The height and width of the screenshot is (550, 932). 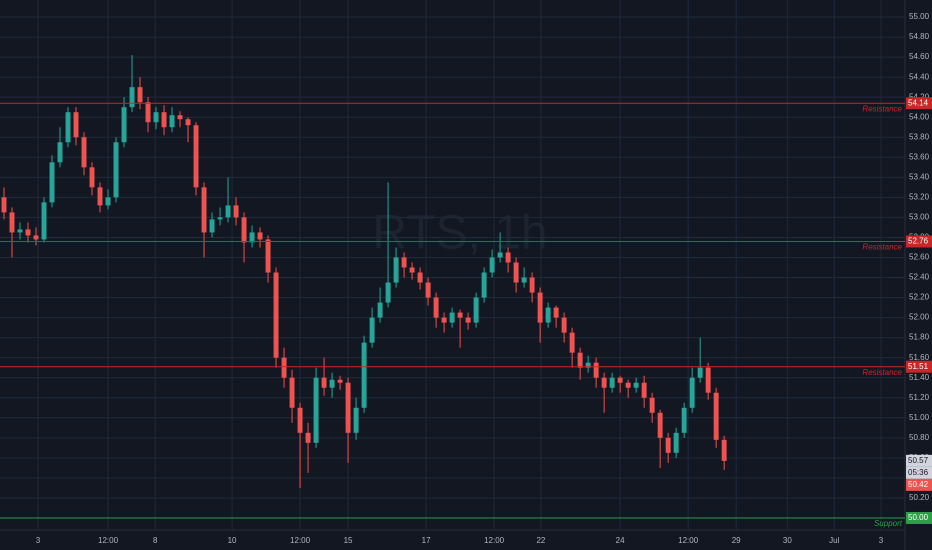 I want to click on y-tick-label: 54.80, so click(x=919, y=36).